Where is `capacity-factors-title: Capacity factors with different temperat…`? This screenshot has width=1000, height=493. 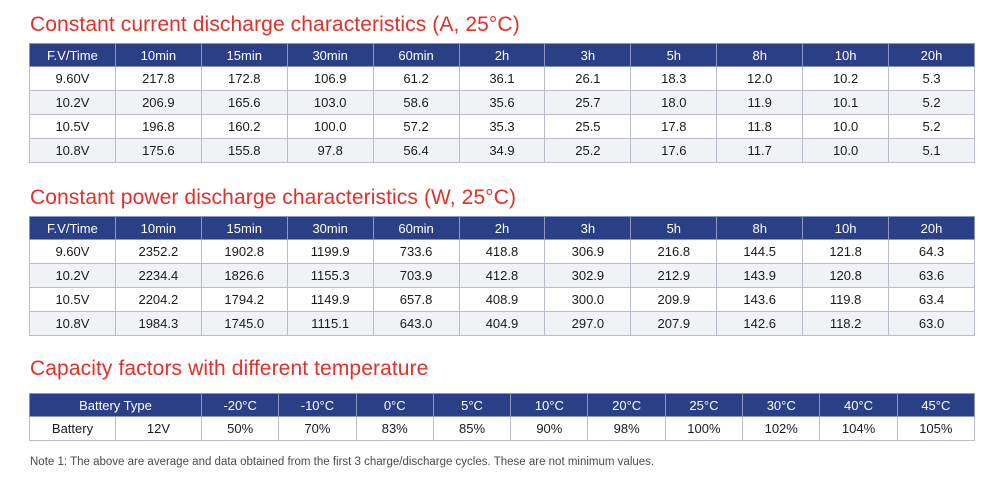 capacity-factors-title: Capacity factors with different temperat… is located at coordinates (229, 368).